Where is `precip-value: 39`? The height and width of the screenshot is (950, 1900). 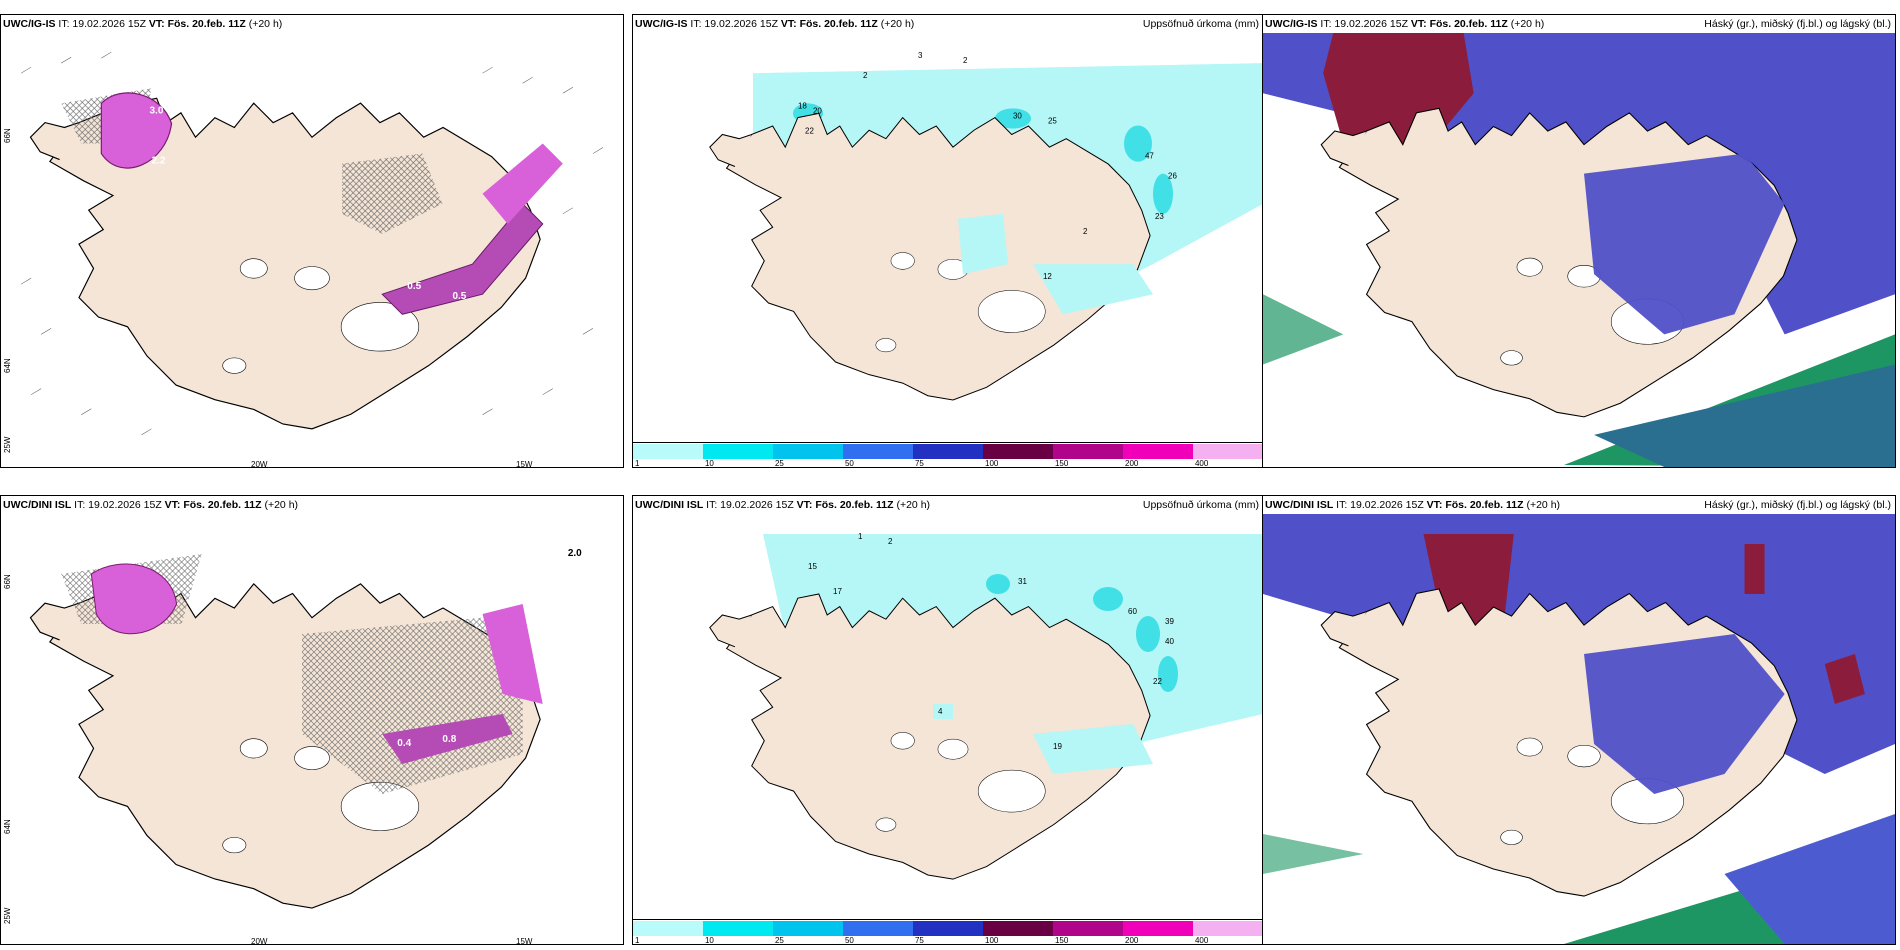
precip-value: 39 is located at coordinates (1169, 621).